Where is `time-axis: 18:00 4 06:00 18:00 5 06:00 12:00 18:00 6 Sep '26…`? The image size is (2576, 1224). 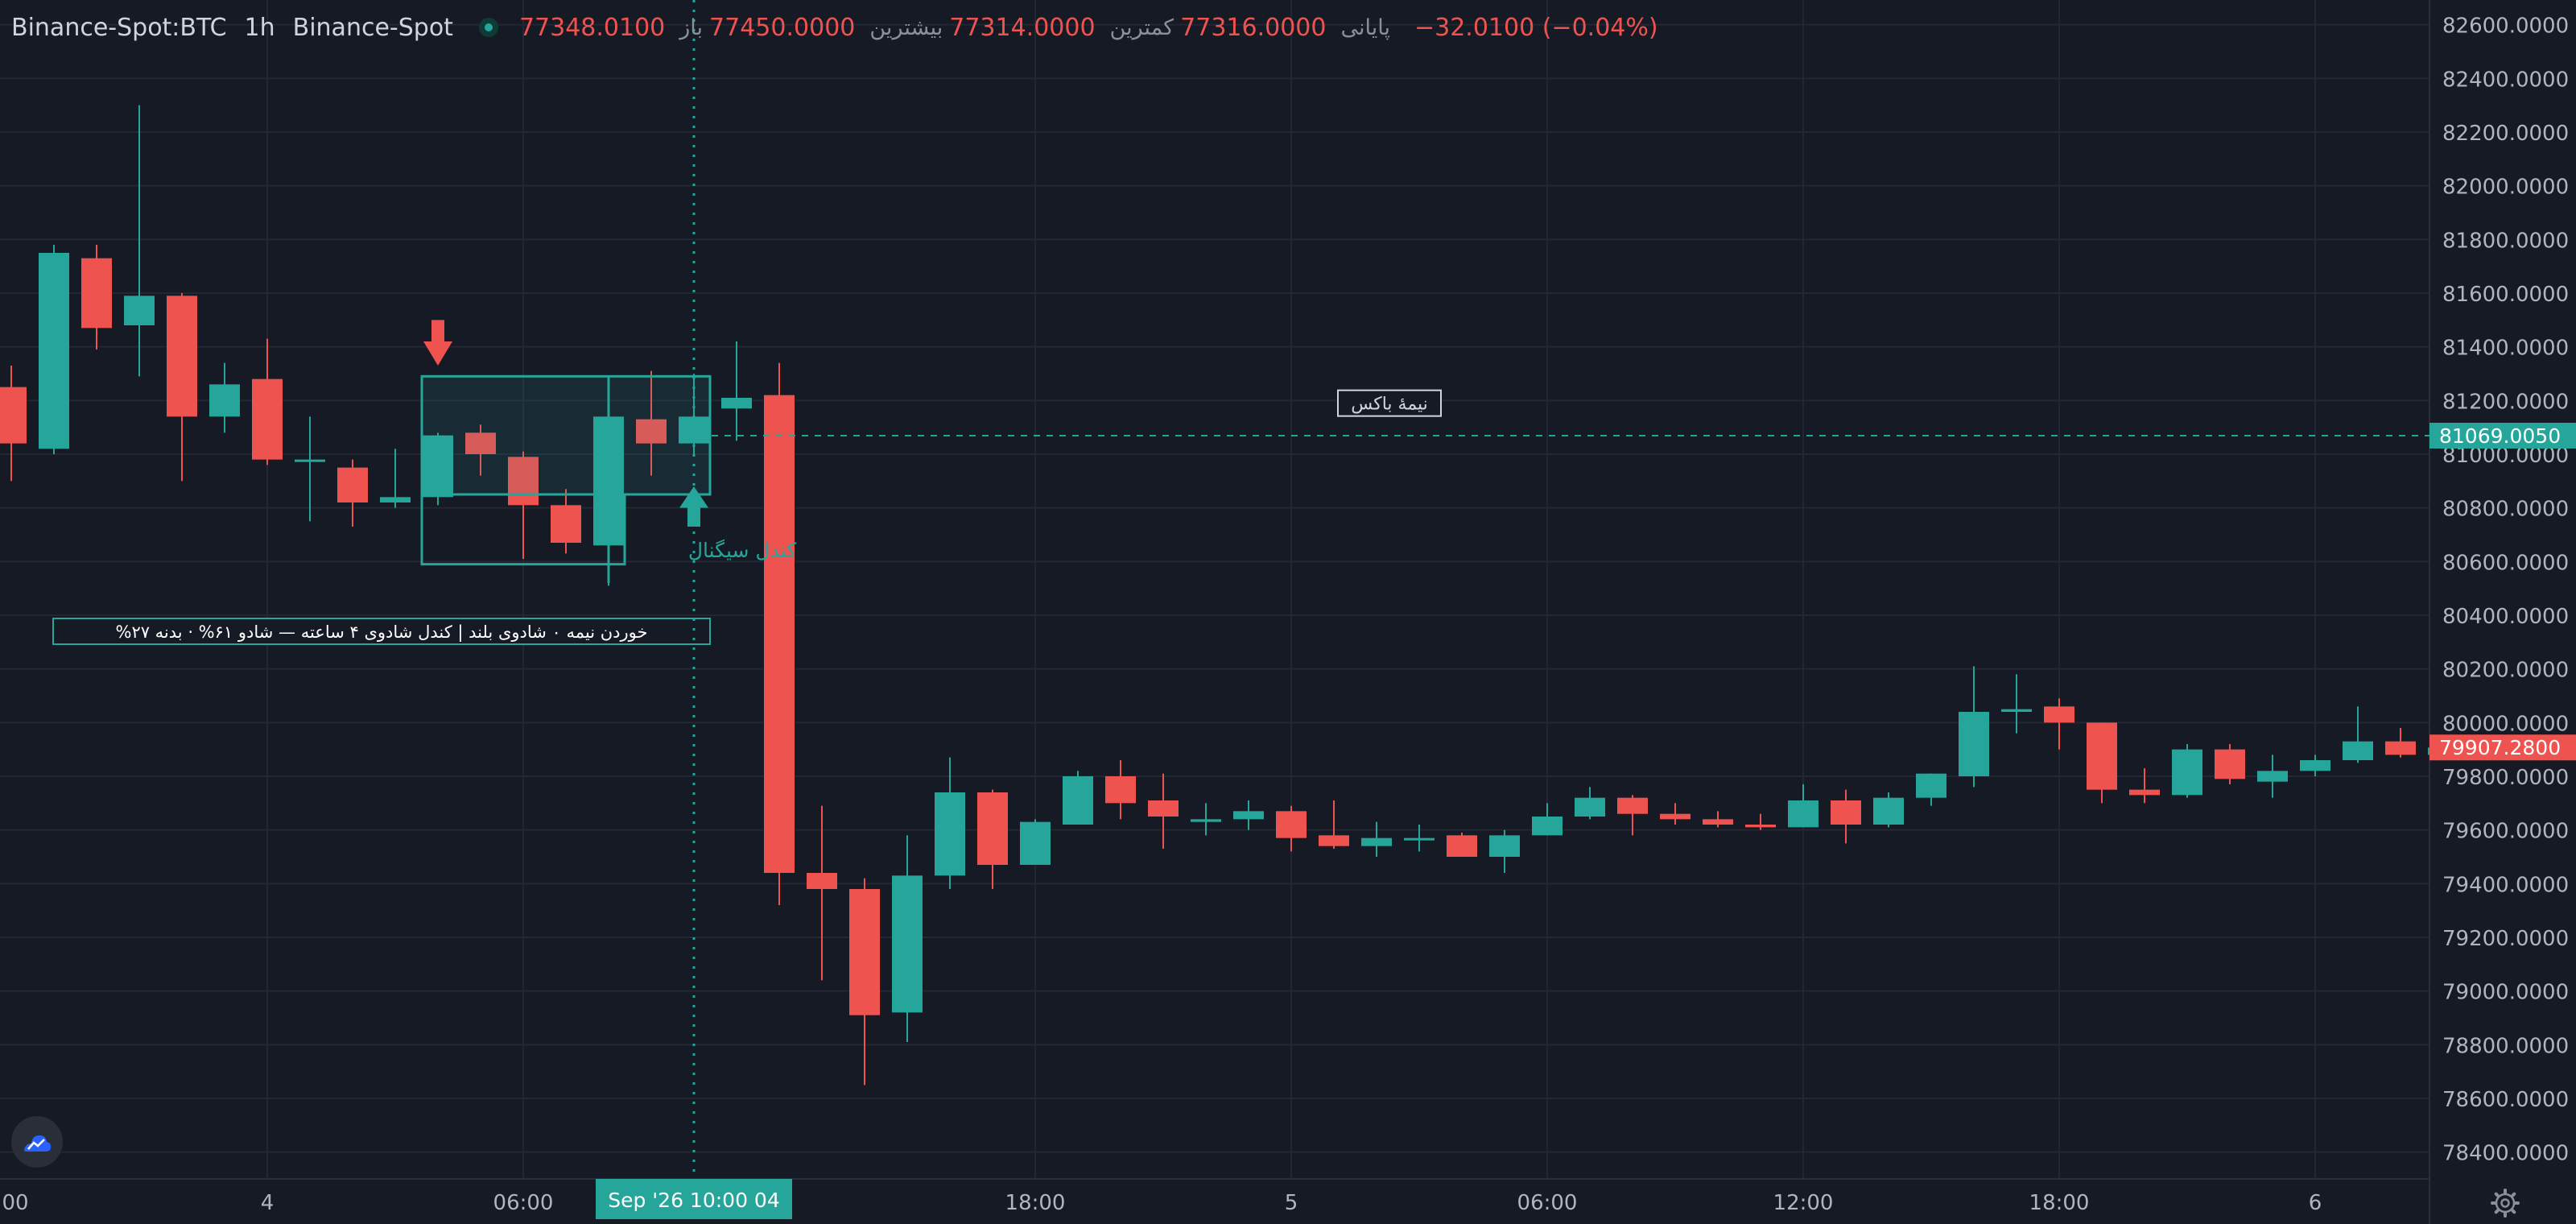
time-axis: 18:00 4 06:00 18:00 5 06:00 12:00 18:00 6 Sep '26… is located at coordinates (1161, 1199).